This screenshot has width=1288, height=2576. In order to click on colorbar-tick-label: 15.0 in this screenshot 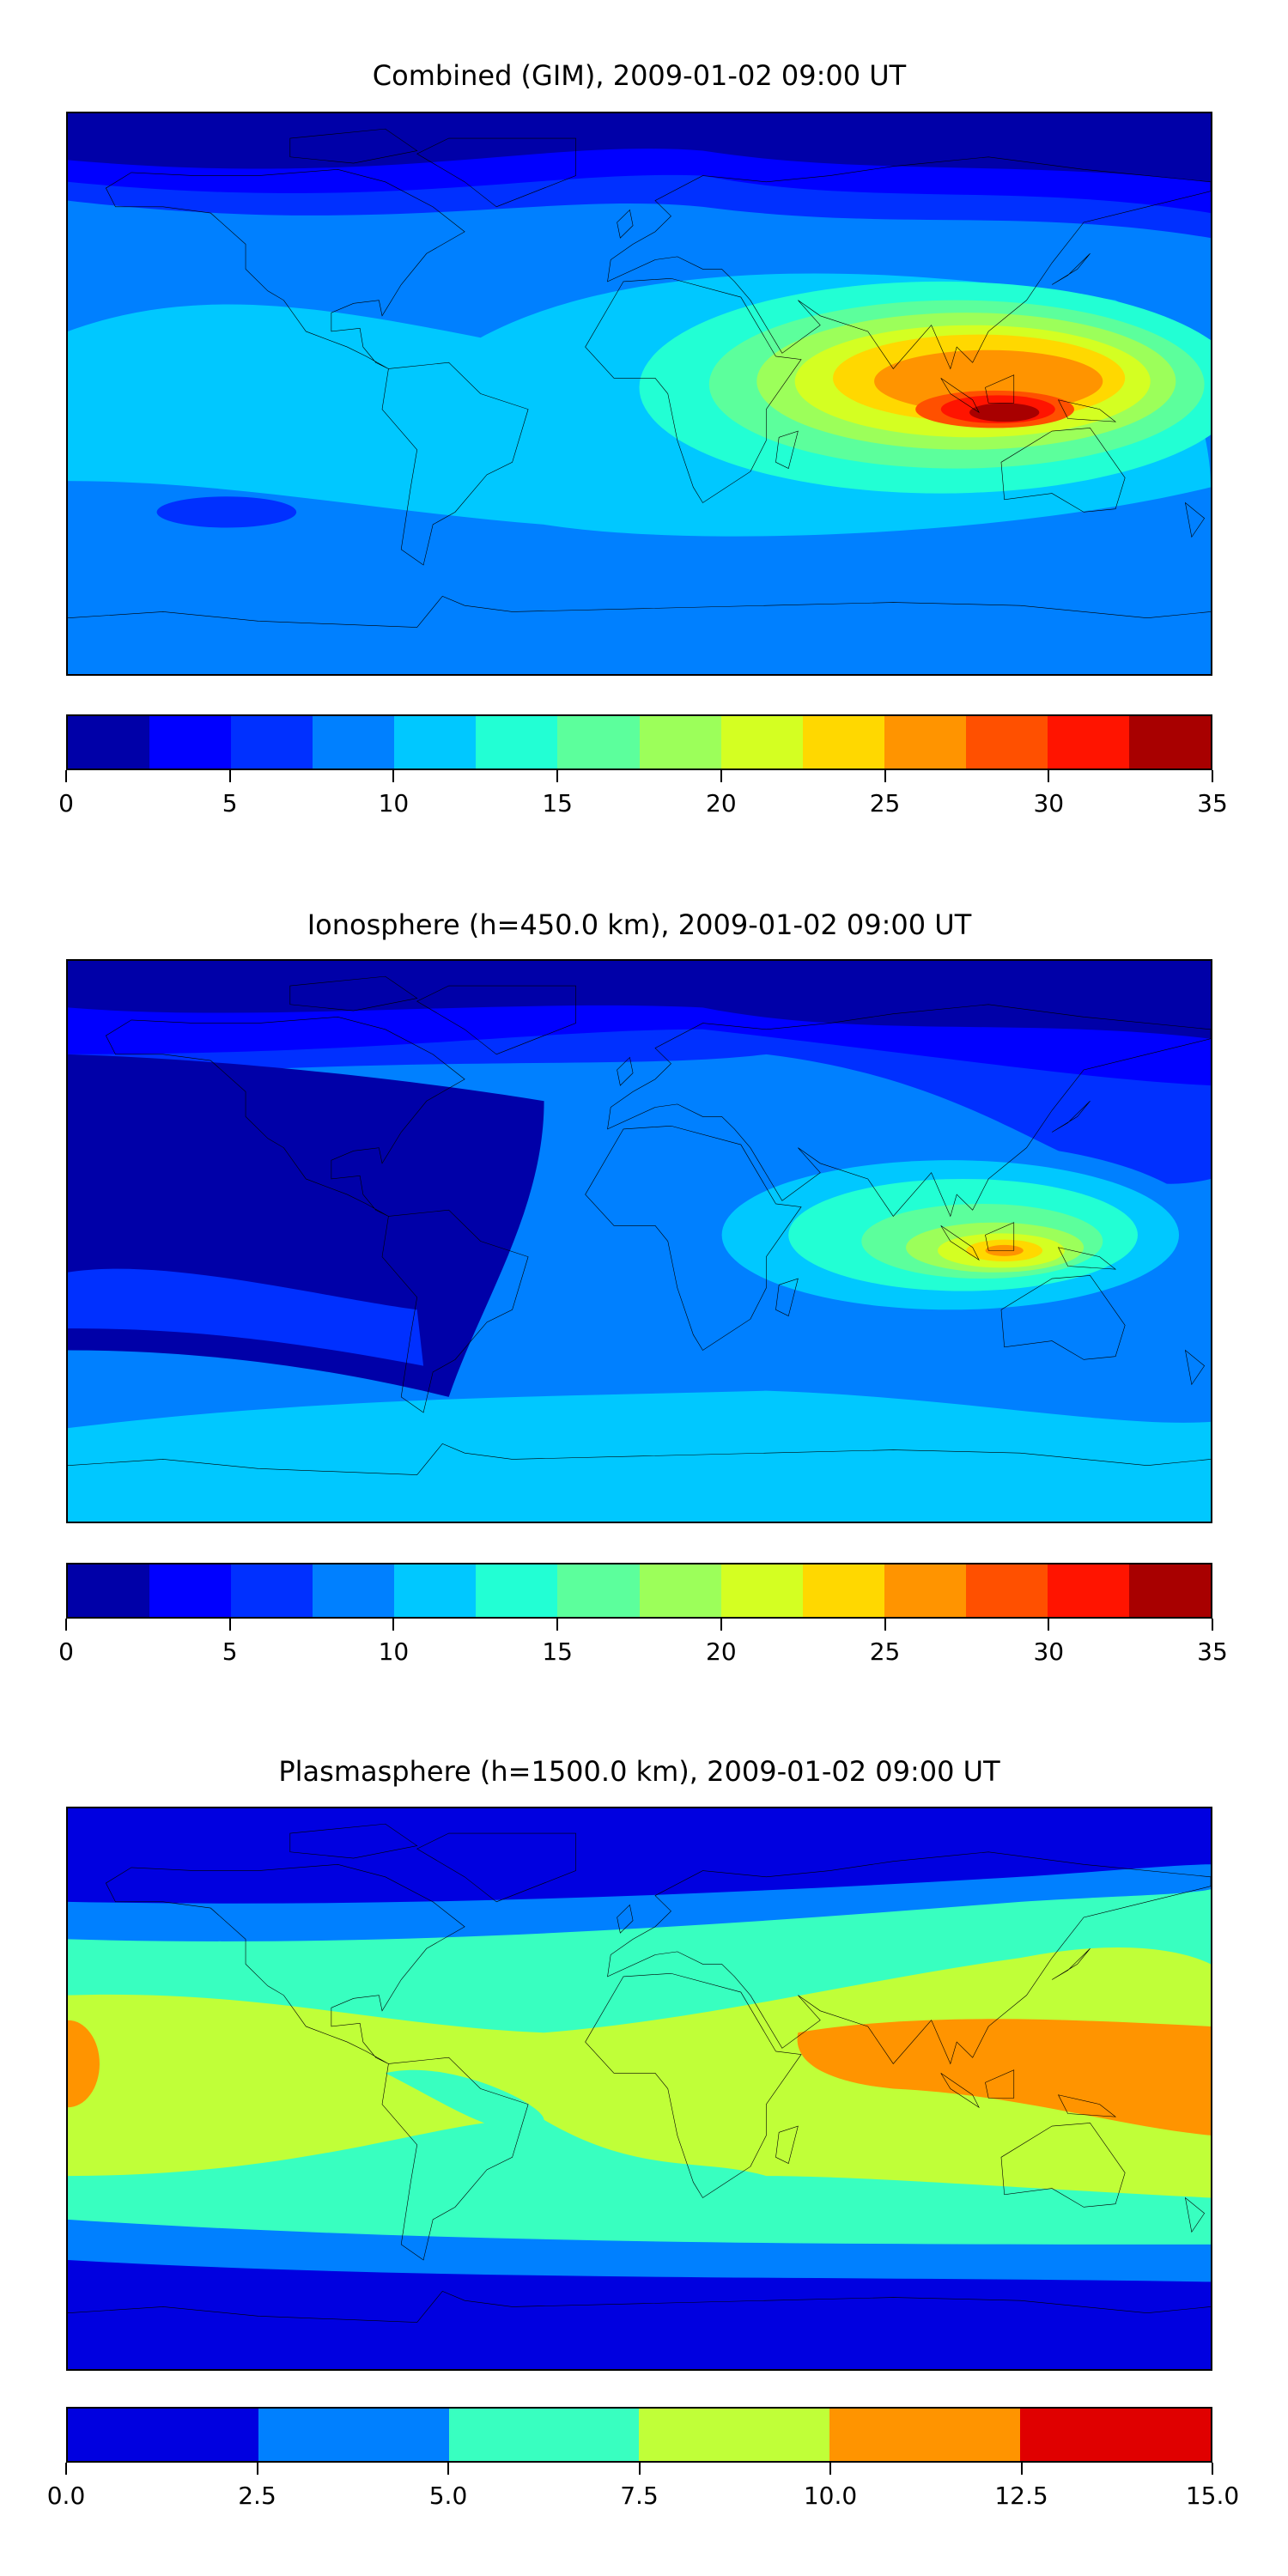, I will do `click(1213, 2496)`.